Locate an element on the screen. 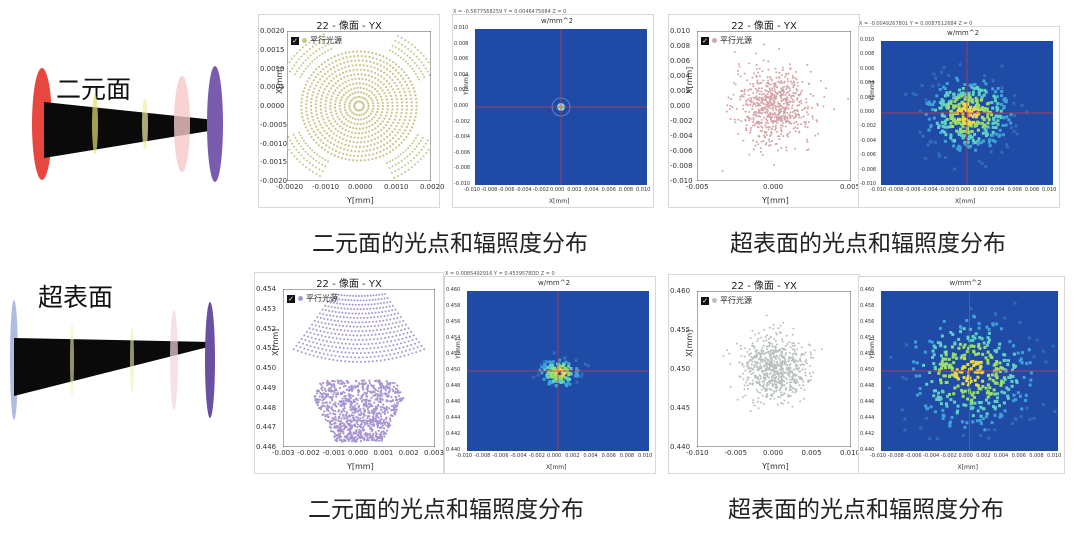 This screenshot has height=537, width=1080. x-tick-label: 0.008 is located at coordinates (1032, 190).